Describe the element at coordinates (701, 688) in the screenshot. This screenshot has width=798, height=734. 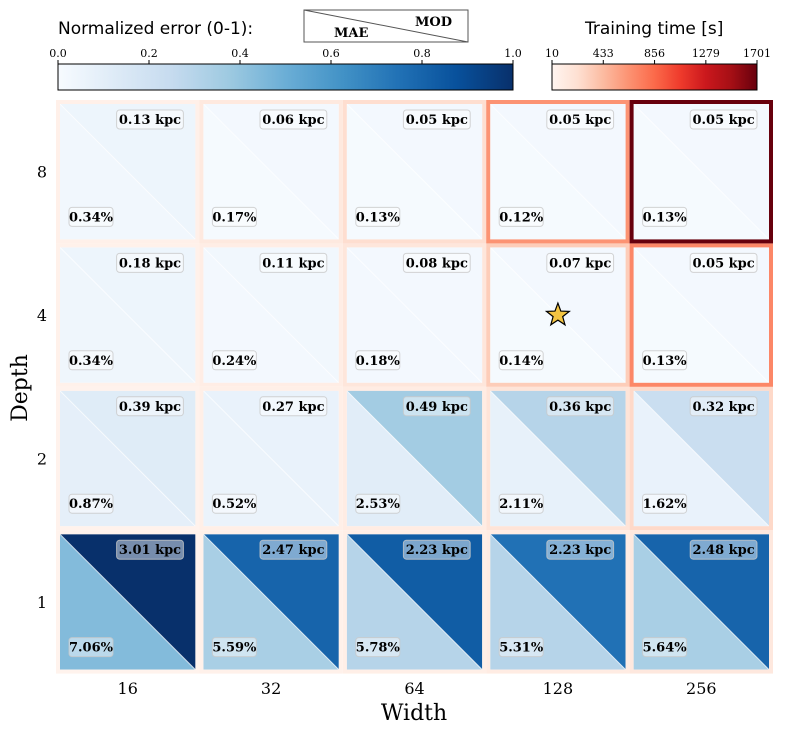
I see `x-tick-label: 256` at that location.